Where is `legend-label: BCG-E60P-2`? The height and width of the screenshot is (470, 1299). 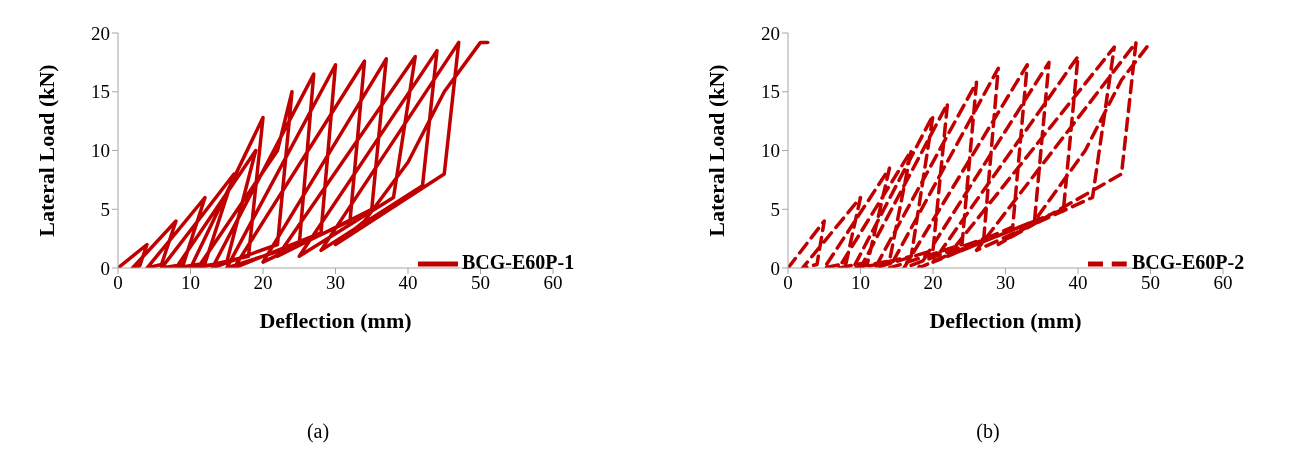
legend-label: BCG-E60P-2 is located at coordinates (1188, 261).